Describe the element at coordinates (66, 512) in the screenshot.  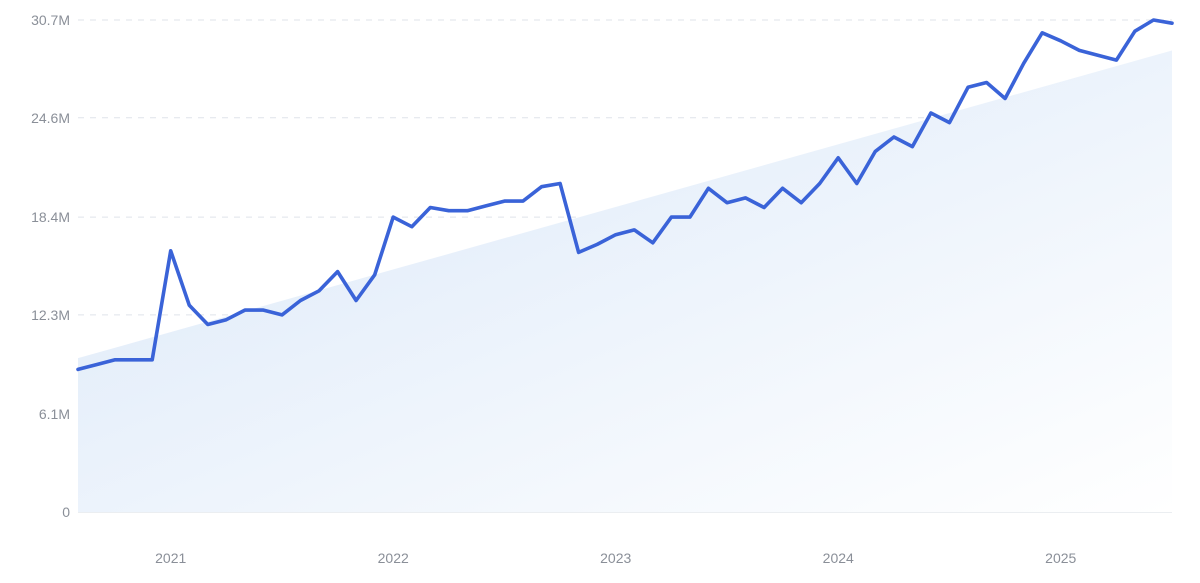
I see `y-tick-label: 0` at that location.